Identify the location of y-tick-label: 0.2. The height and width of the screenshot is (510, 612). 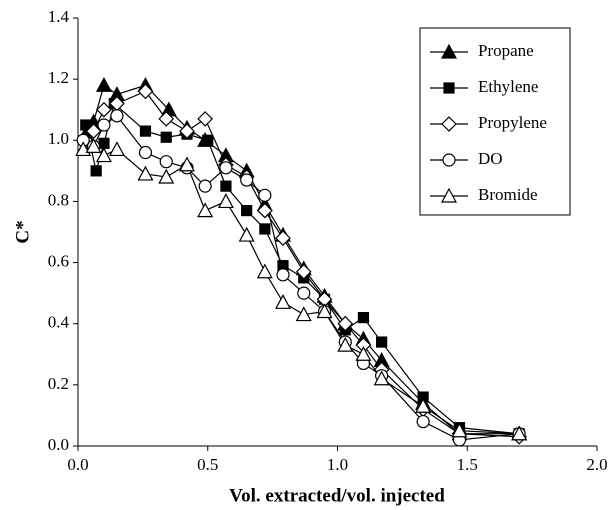
(58, 383).